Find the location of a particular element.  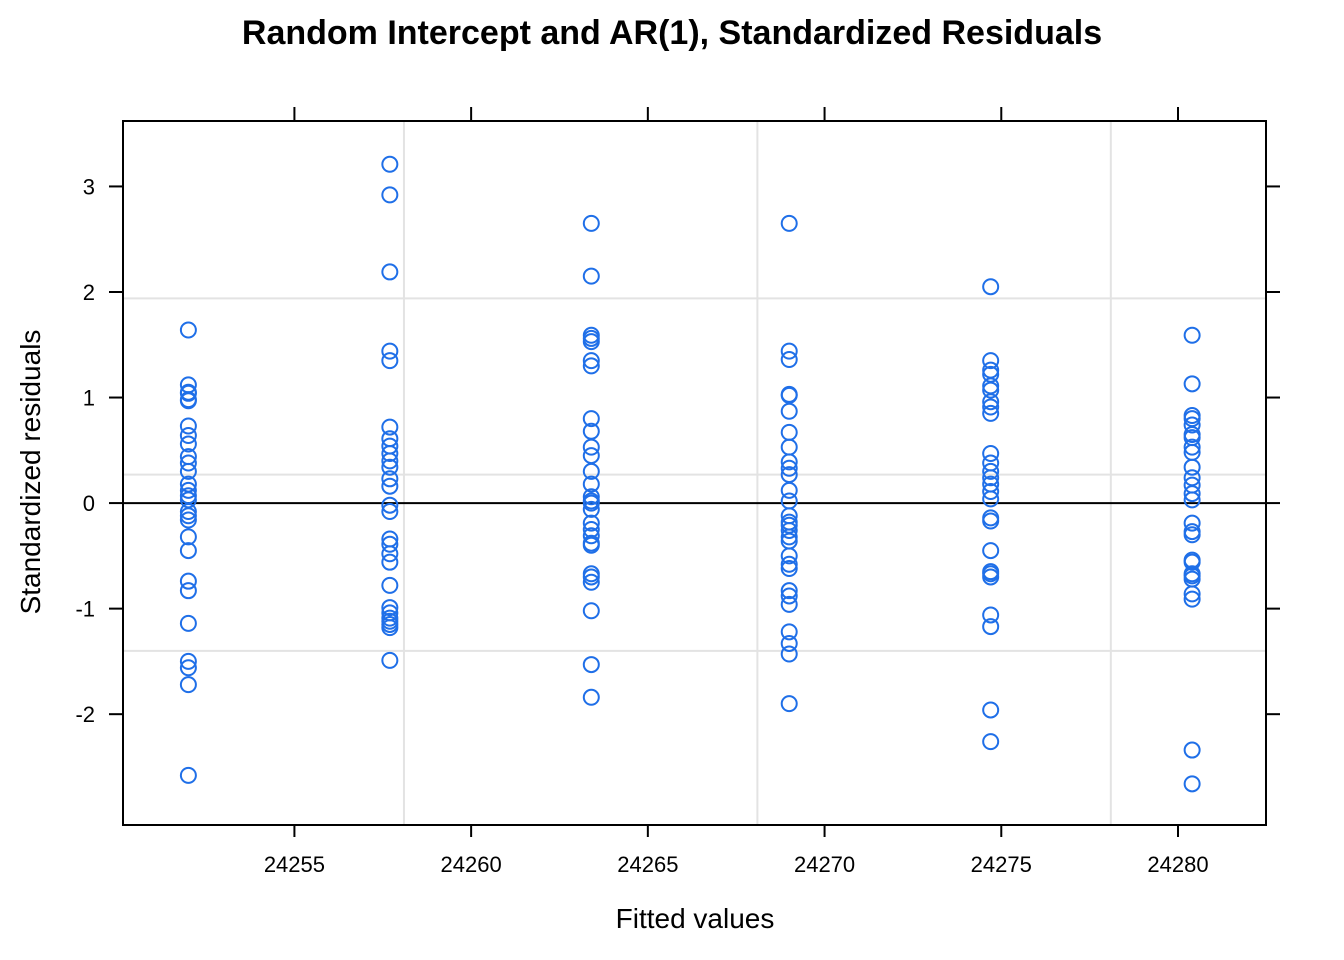

y-tick-label: 3 is located at coordinates (89, 186).